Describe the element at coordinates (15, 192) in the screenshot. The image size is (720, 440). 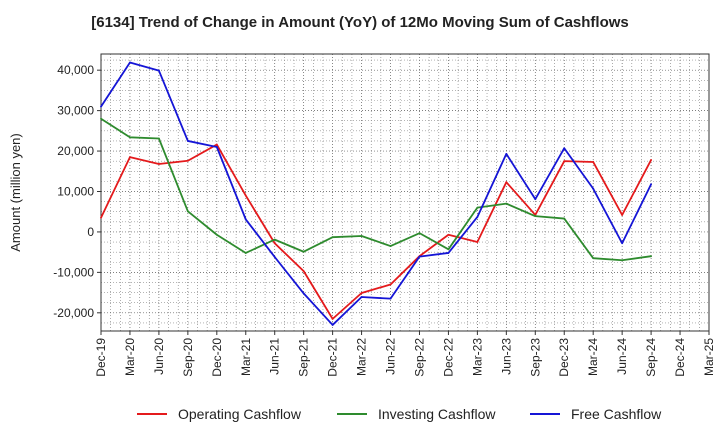
I see `y-axis-title: Amount (million yen)` at that location.